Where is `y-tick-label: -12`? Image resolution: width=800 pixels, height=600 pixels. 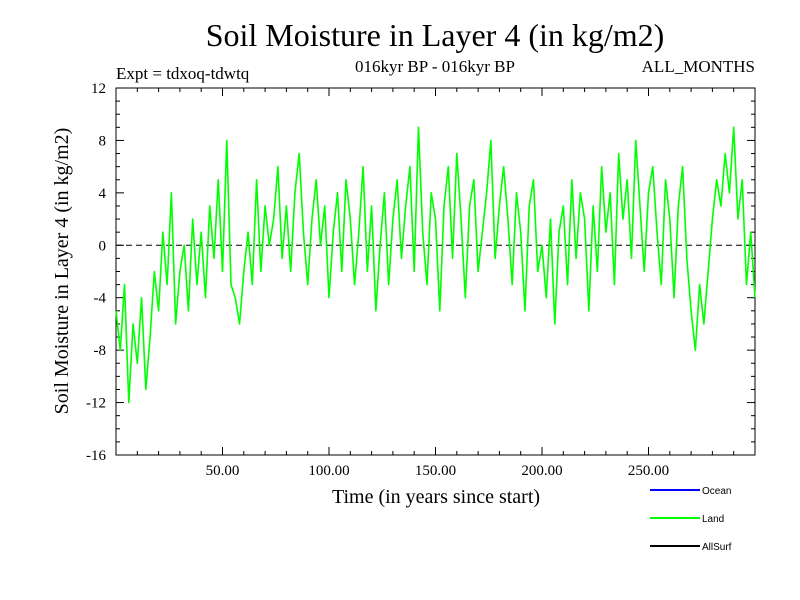
y-tick-label: -12 is located at coordinates (96, 404).